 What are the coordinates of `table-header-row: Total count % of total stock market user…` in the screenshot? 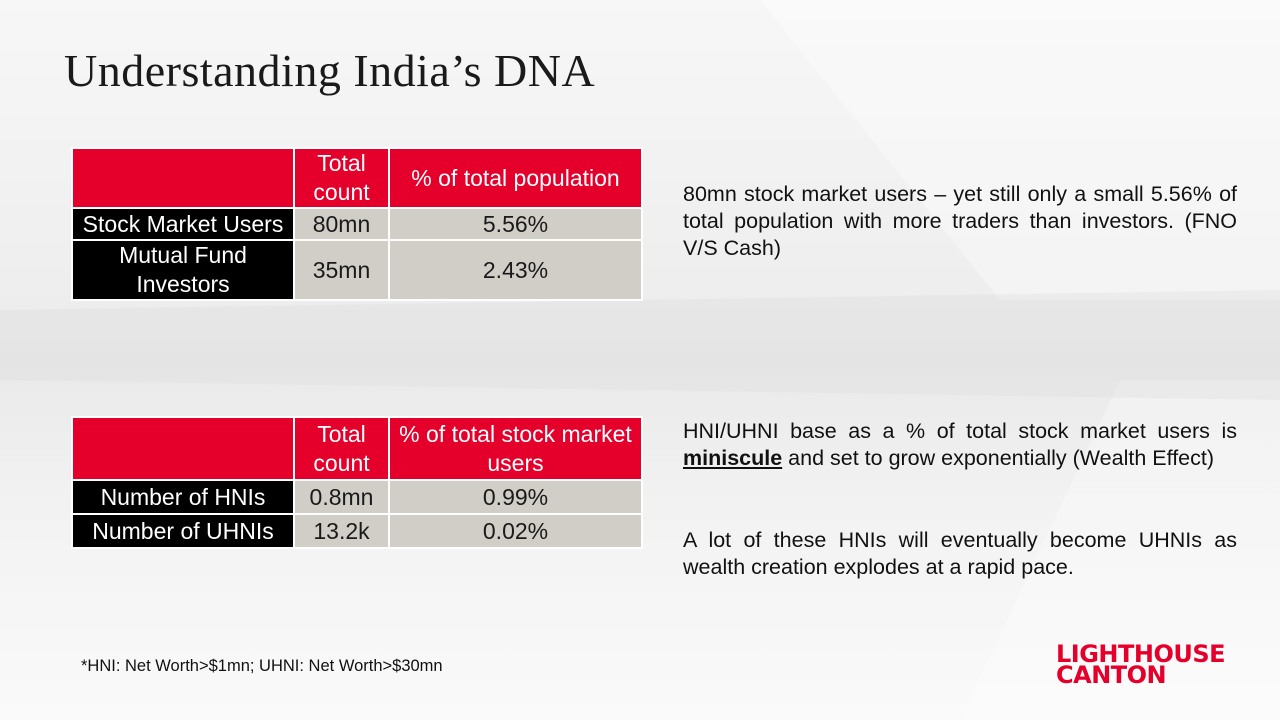 It's located at (357, 448).